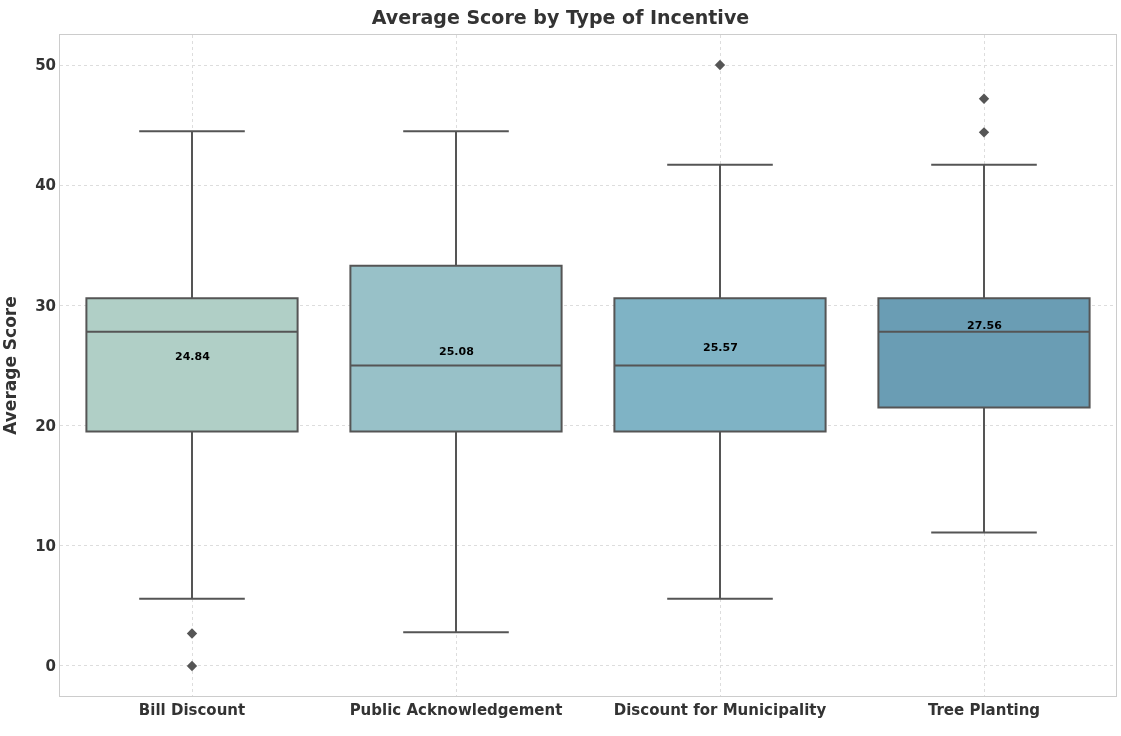 This screenshot has width=1121, height=736. I want to click on y-tick-label: 0, so click(50, 666).